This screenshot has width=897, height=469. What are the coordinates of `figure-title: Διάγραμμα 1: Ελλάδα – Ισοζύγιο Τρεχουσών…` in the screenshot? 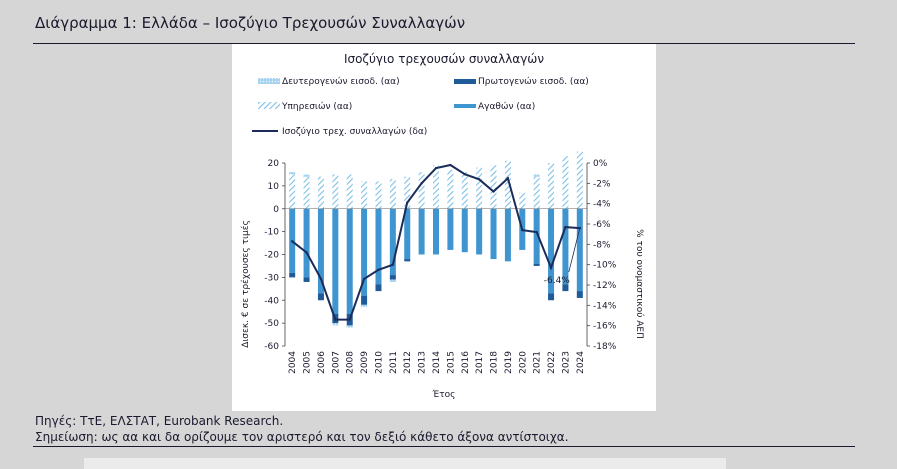 It's located at (250, 23).